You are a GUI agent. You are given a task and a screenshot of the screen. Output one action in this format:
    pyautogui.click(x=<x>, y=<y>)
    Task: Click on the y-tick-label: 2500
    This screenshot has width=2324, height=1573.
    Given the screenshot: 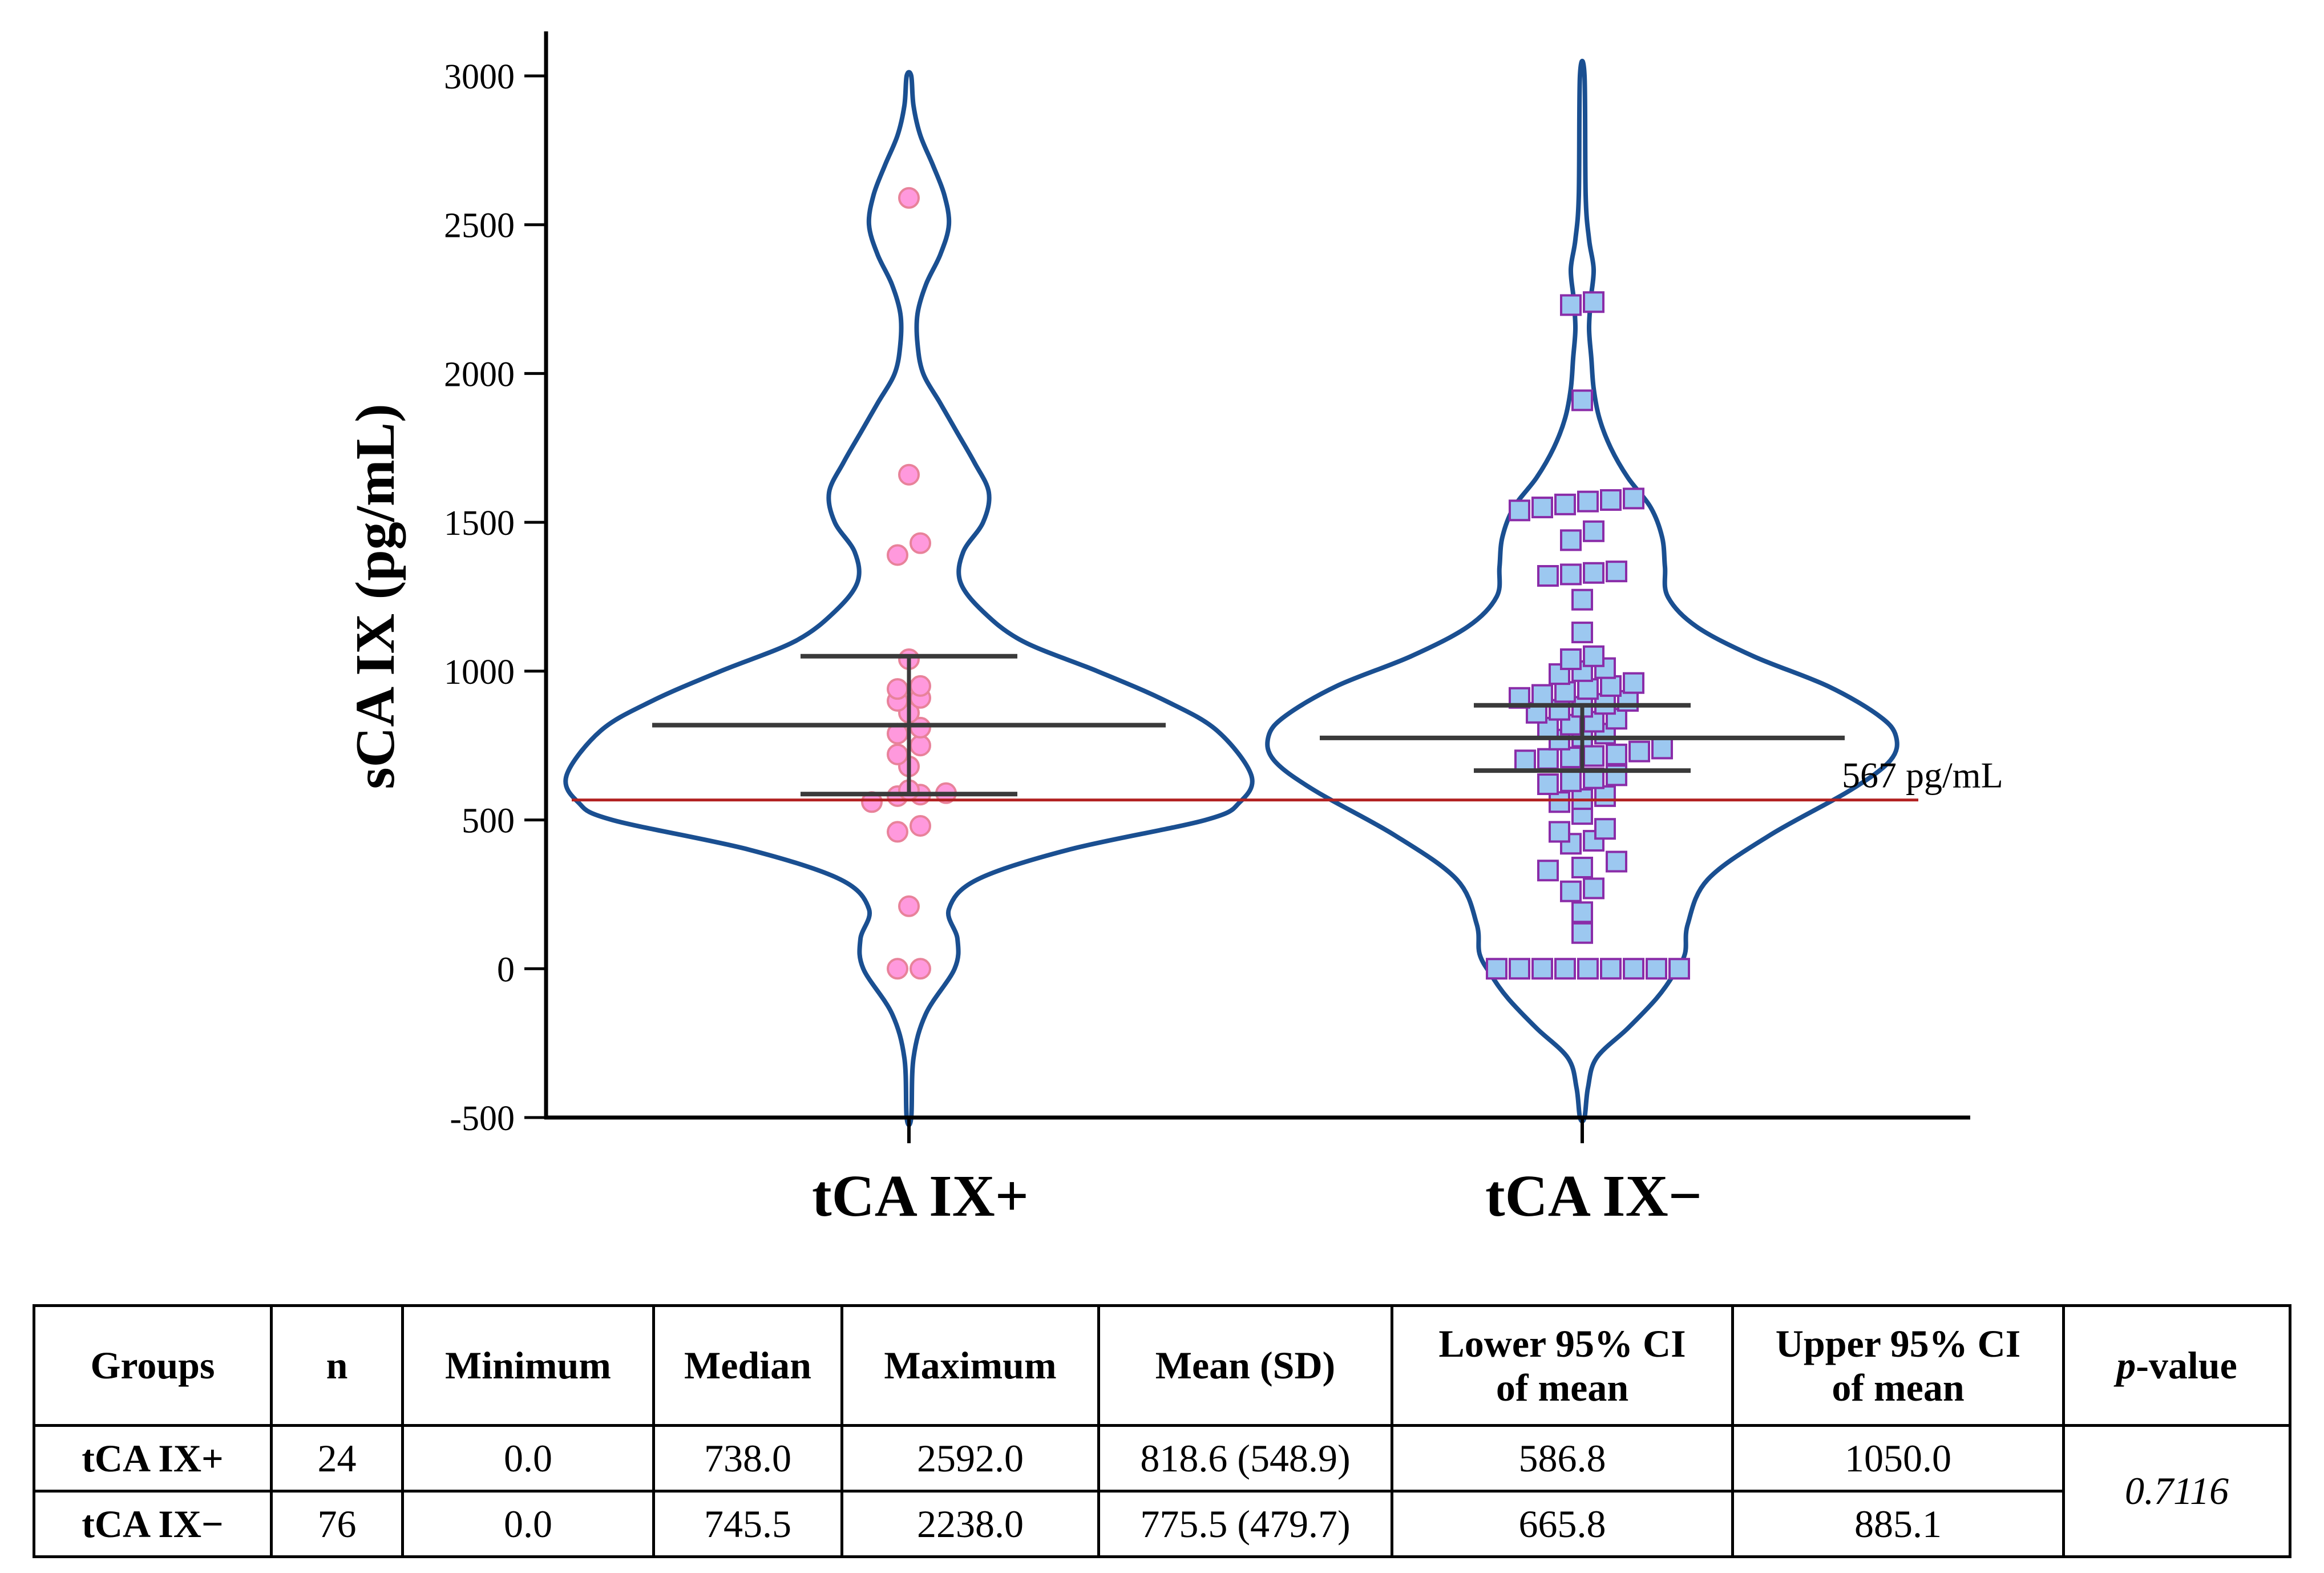 What is the action you would take?
    pyautogui.click(x=480, y=226)
    